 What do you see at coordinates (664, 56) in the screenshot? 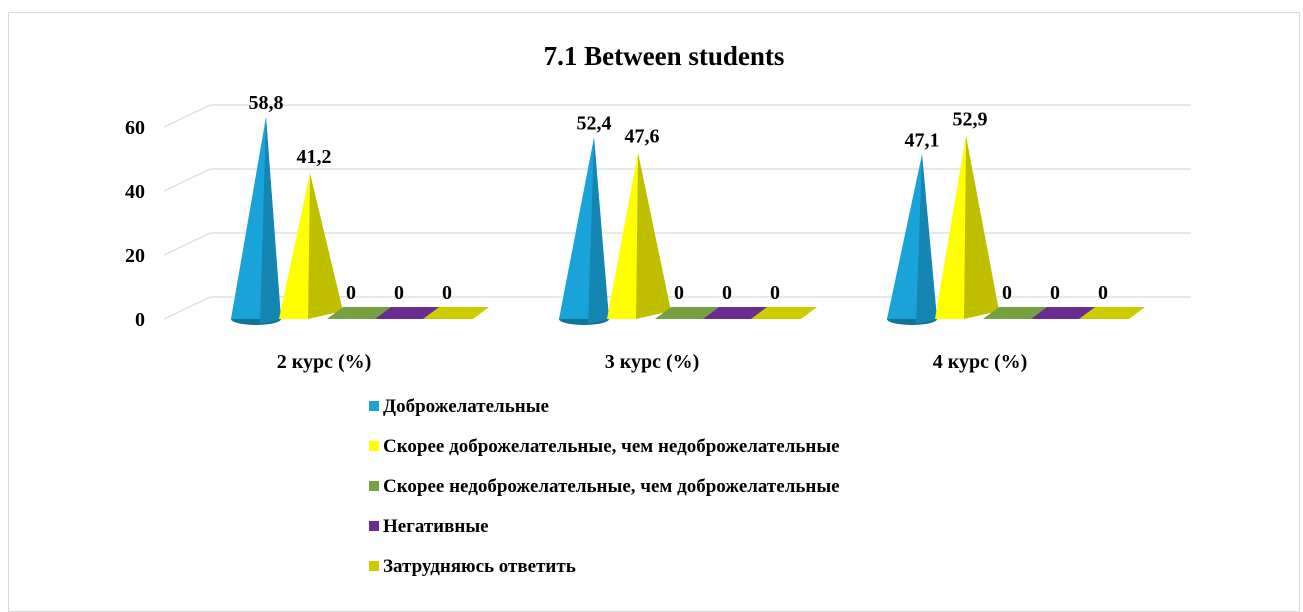
I see `chart-title: 7.1 Between students` at bounding box center [664, 56].